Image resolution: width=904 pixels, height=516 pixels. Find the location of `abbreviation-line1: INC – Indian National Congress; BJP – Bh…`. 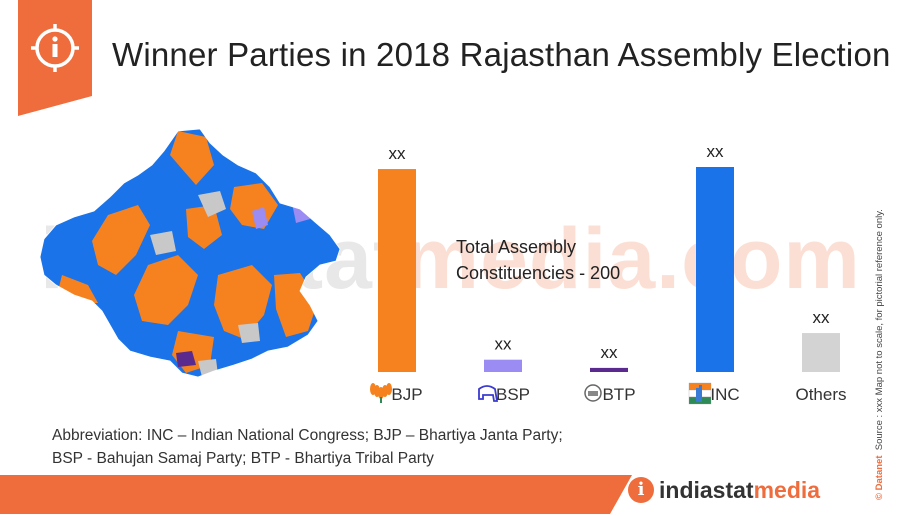

abbreviation-line1: INC – Indian National Congress; BJP – Bh… is located at coordinates (354, 435).